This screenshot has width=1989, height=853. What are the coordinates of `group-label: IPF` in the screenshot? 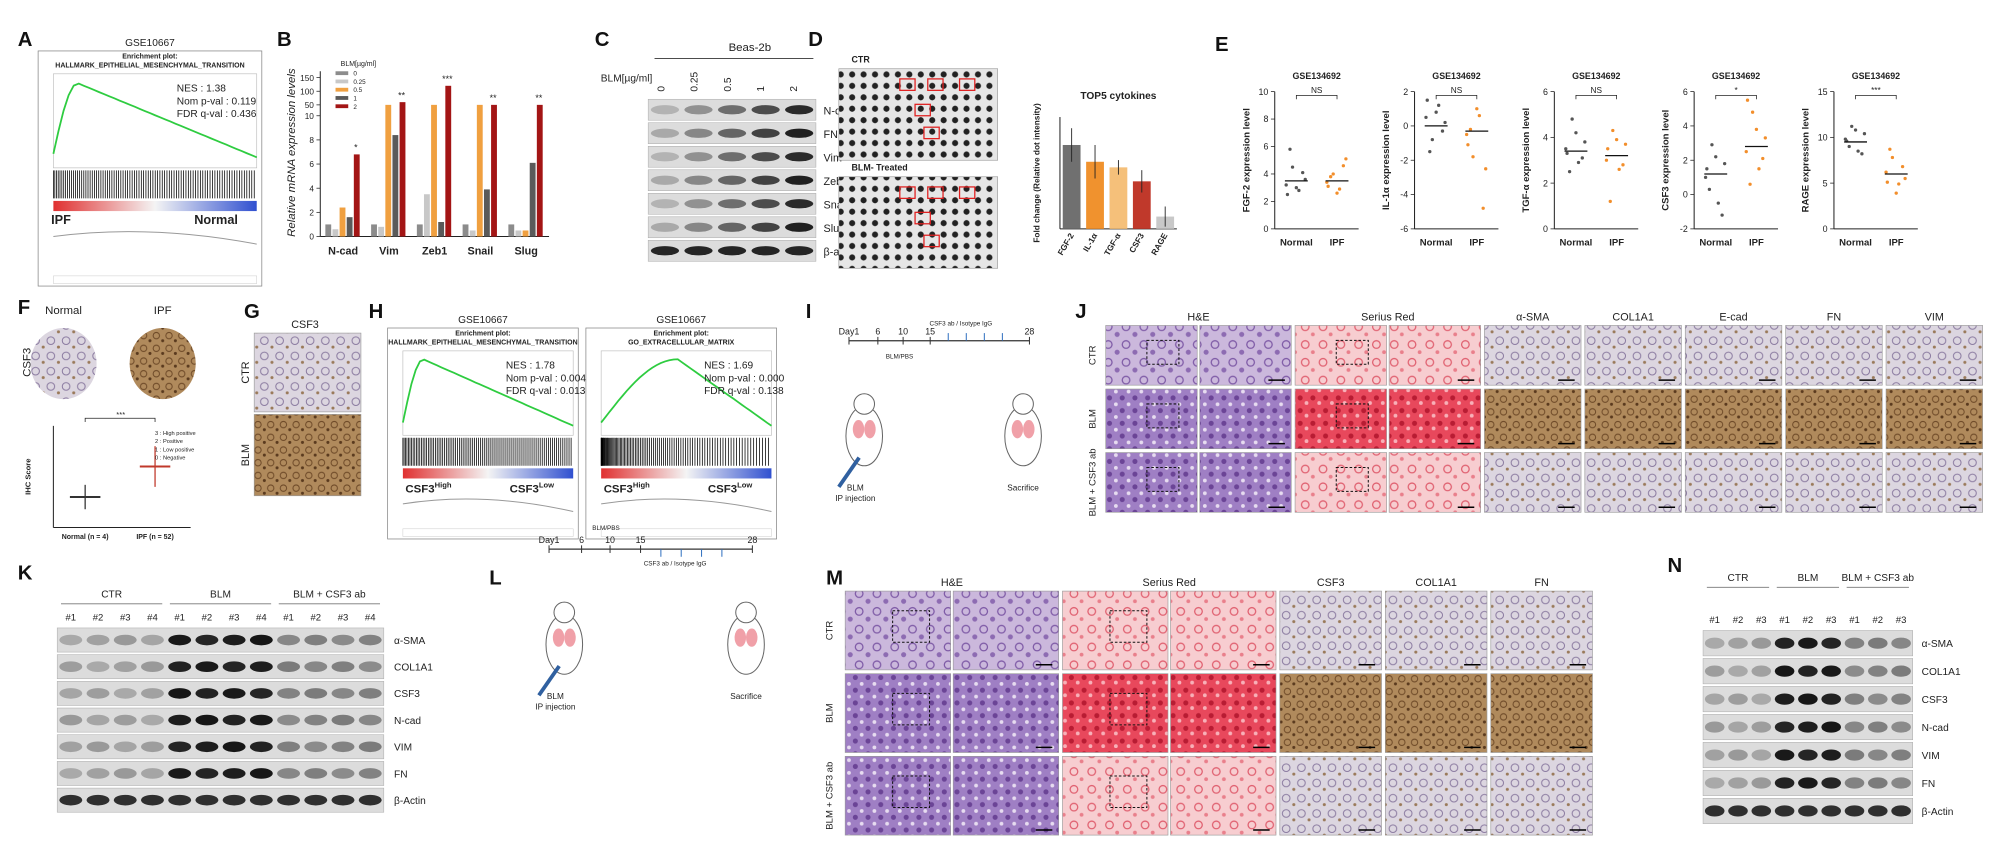 It's located at (61, 220).